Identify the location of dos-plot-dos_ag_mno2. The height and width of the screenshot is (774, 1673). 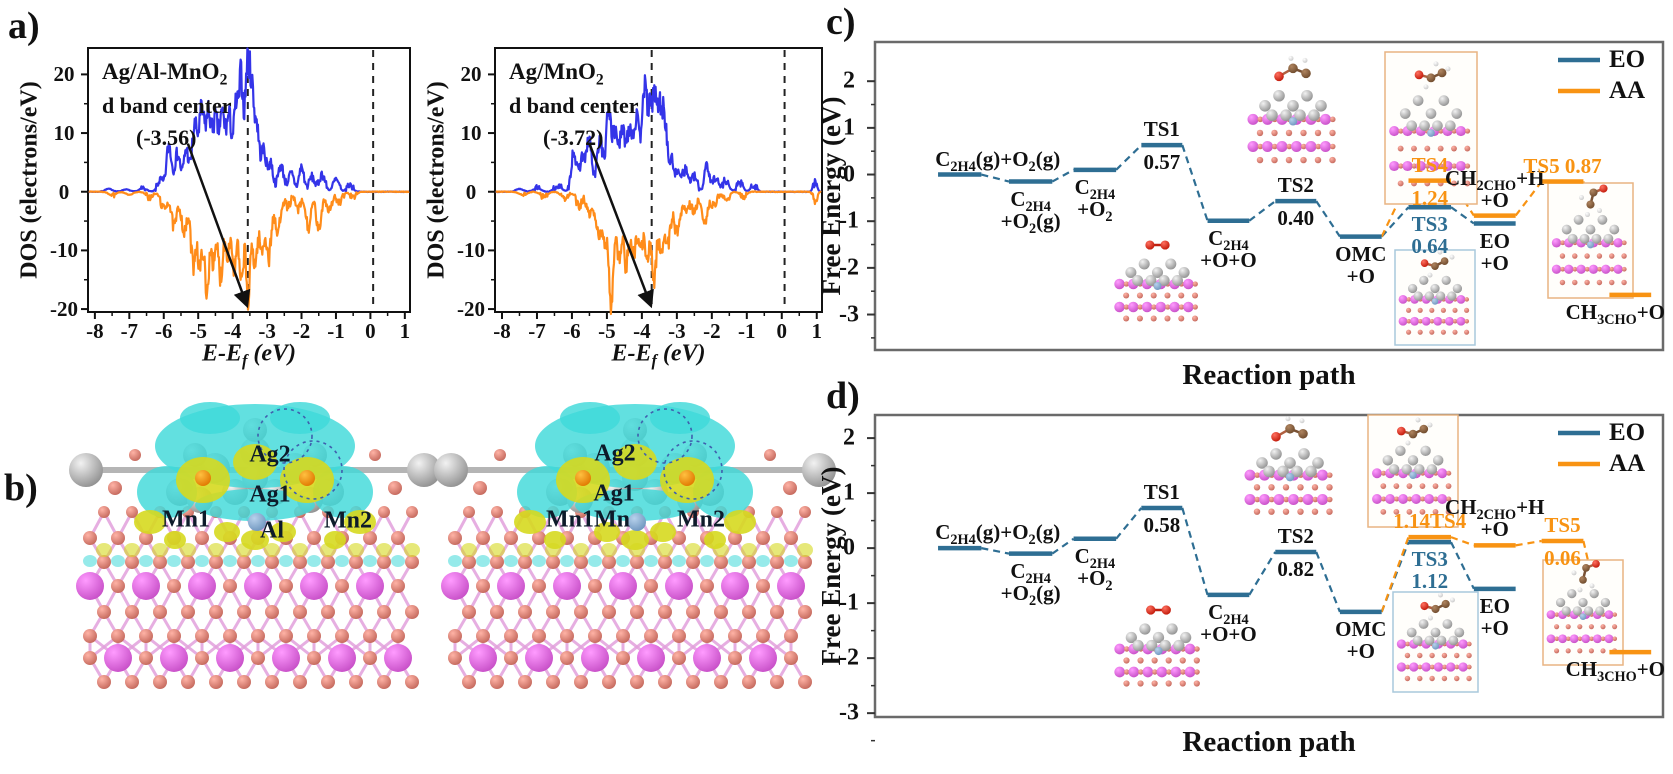
(655, 183).